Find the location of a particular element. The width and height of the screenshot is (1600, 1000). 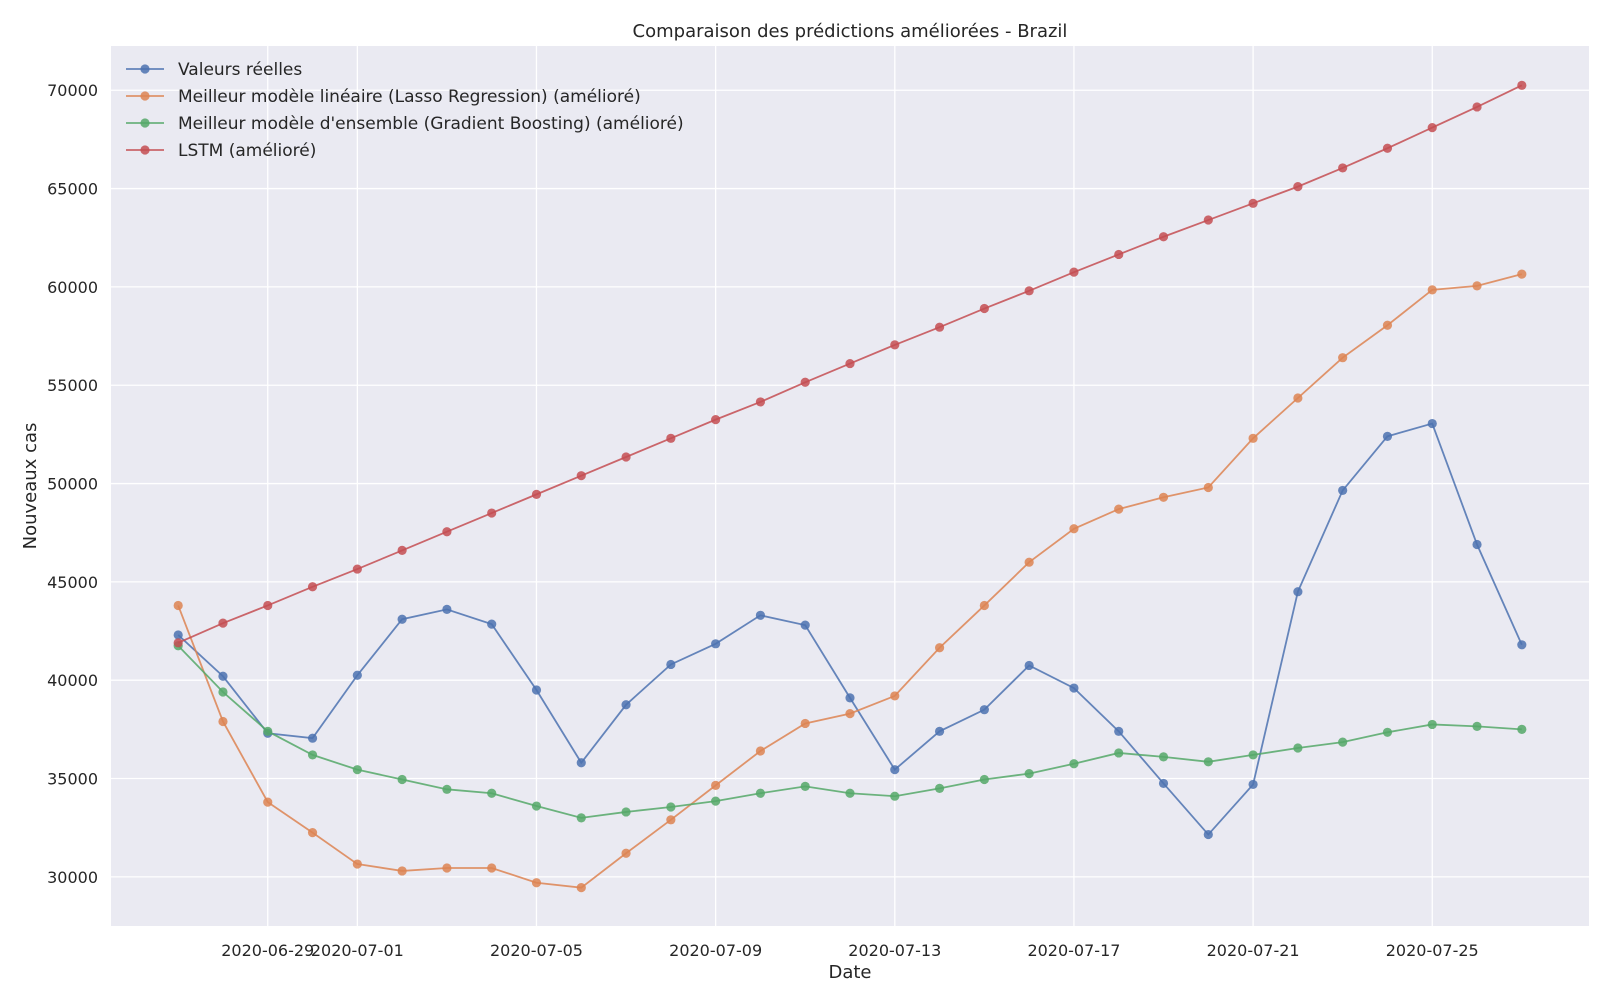

legend-label: Valeurs réelles is located at coordinates (240, 70).